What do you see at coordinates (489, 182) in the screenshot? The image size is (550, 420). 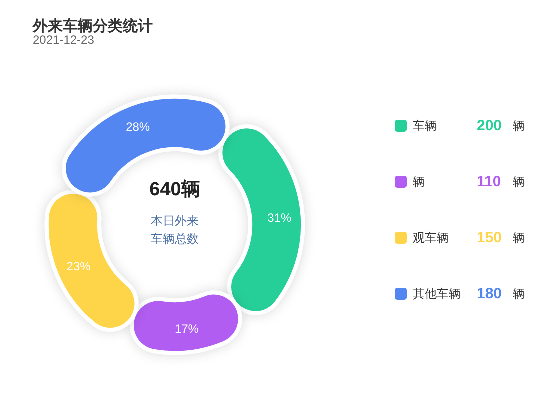 I see `text: 110` at bounding box center [489, 182].